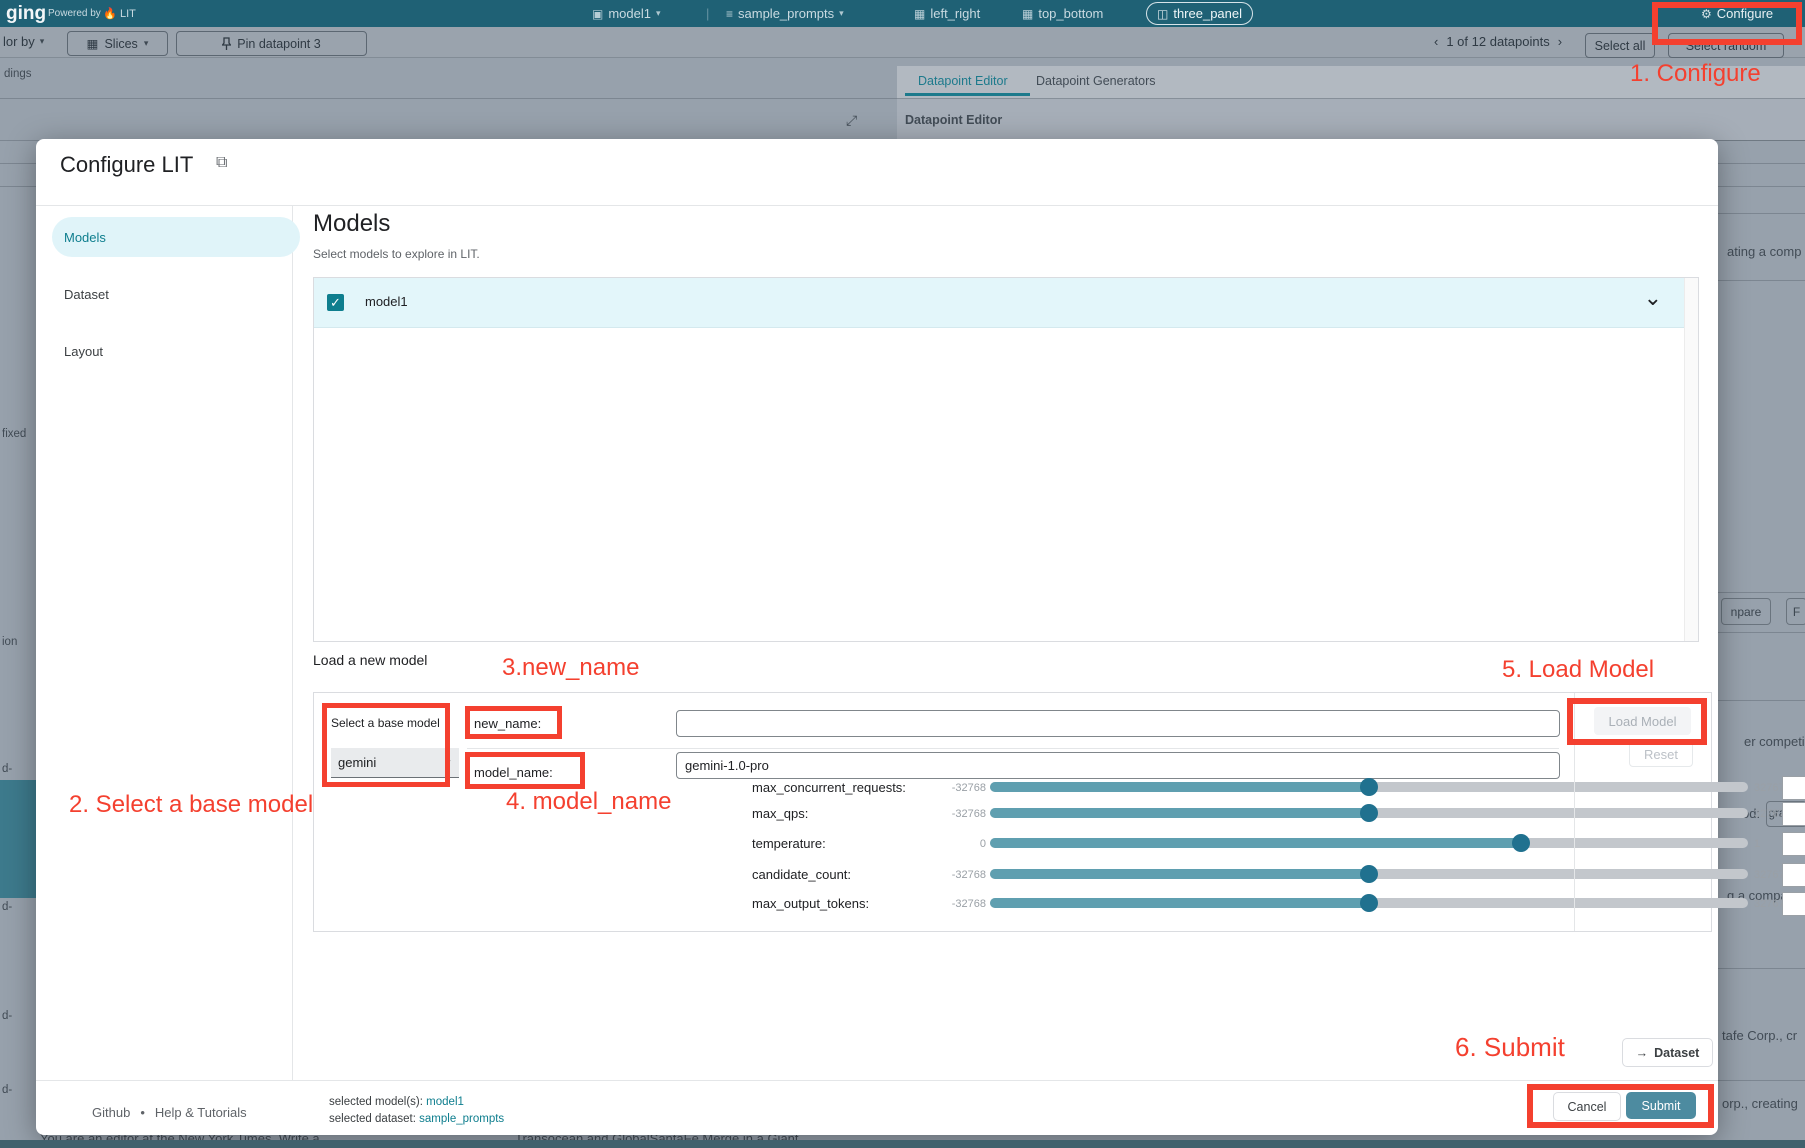 Image resolution: width=1805 pixels, height=1148 pixels. I want to click on bg-fragment: fixed, so click(14, 434).